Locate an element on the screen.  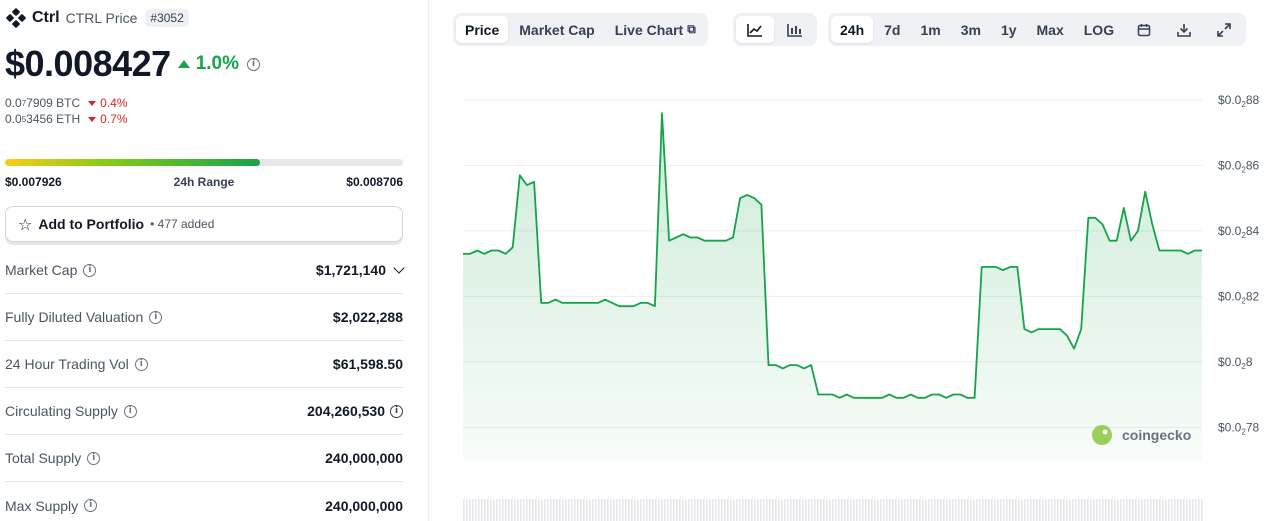
range-7d: 7d is located at coordinates (892, 29).